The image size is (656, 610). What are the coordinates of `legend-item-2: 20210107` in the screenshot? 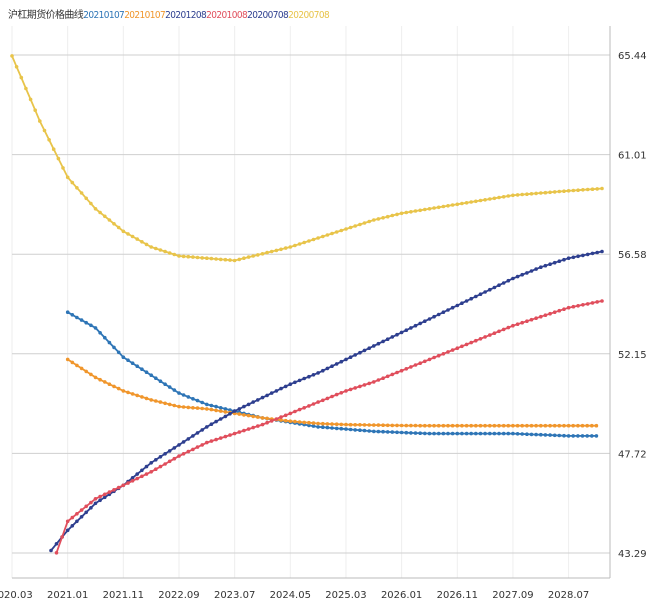 It's located at (145, 15).